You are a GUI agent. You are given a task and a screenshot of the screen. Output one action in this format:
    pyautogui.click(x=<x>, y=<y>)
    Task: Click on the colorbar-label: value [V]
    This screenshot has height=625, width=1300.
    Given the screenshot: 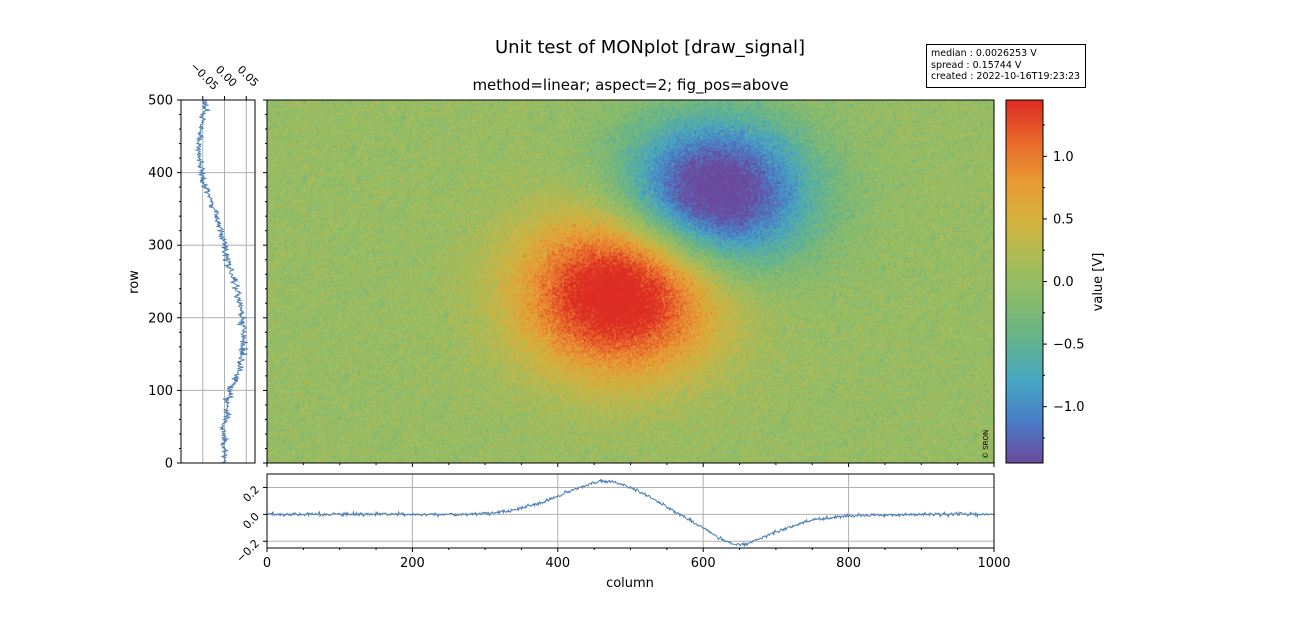 What is the action you would take?
    pyautogui.click(x=1098, y=282)
    